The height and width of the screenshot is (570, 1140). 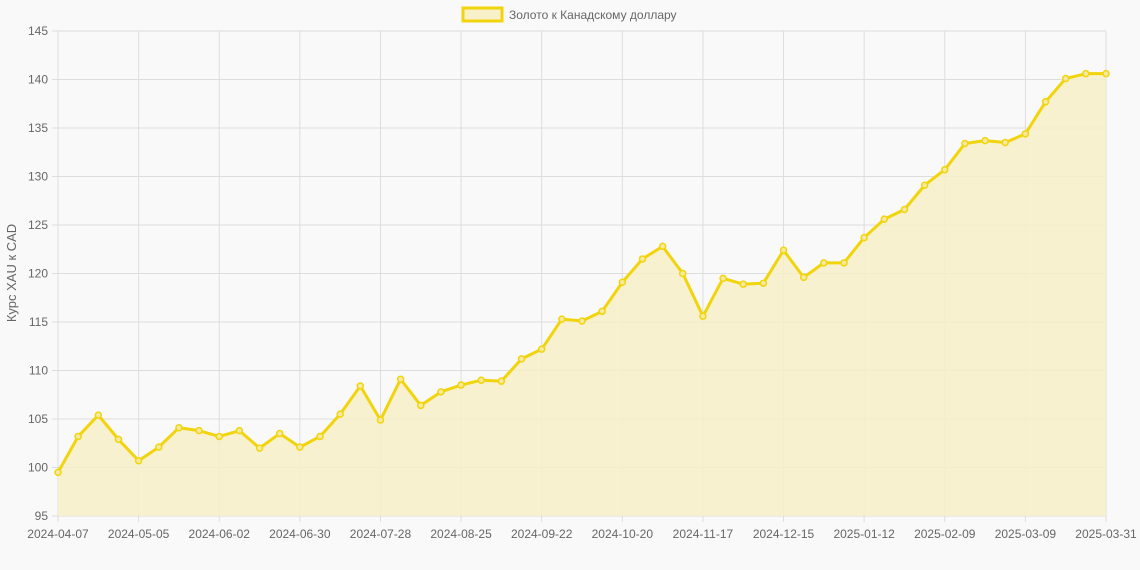 I want to click on y-tick-label: 115, so click(x=38, y=322).